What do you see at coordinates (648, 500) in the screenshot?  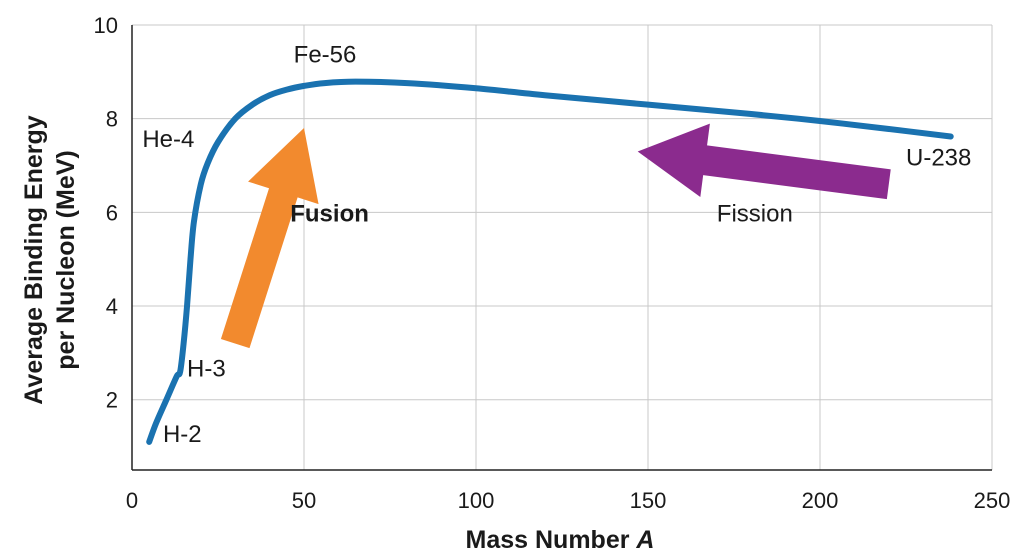 I see `x-tick-label-150: 150` at bounding box center [648, 500].